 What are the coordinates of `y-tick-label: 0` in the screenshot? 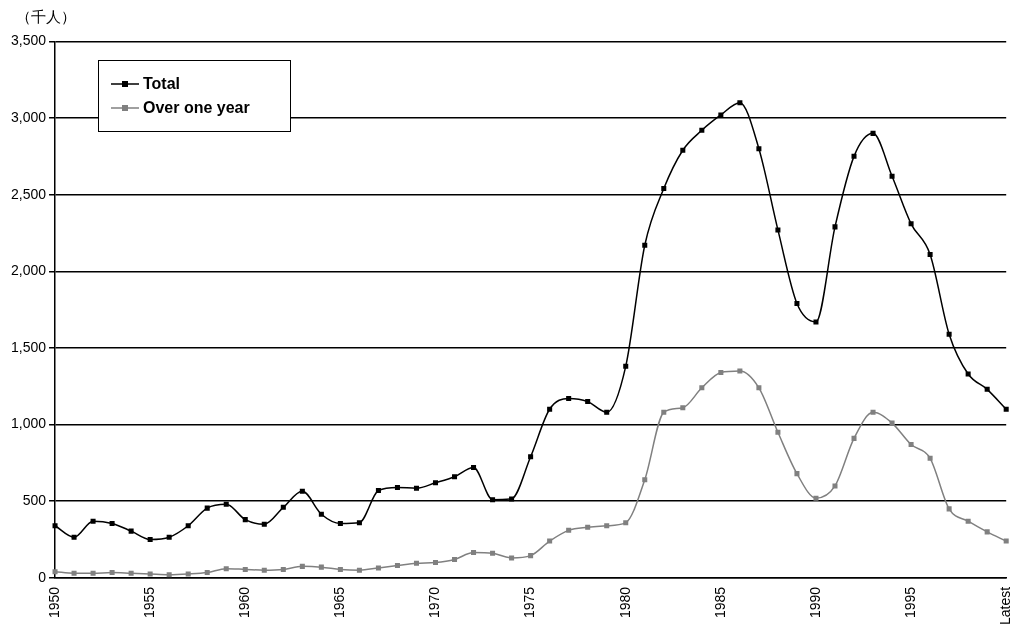 It's located at (42, 576).